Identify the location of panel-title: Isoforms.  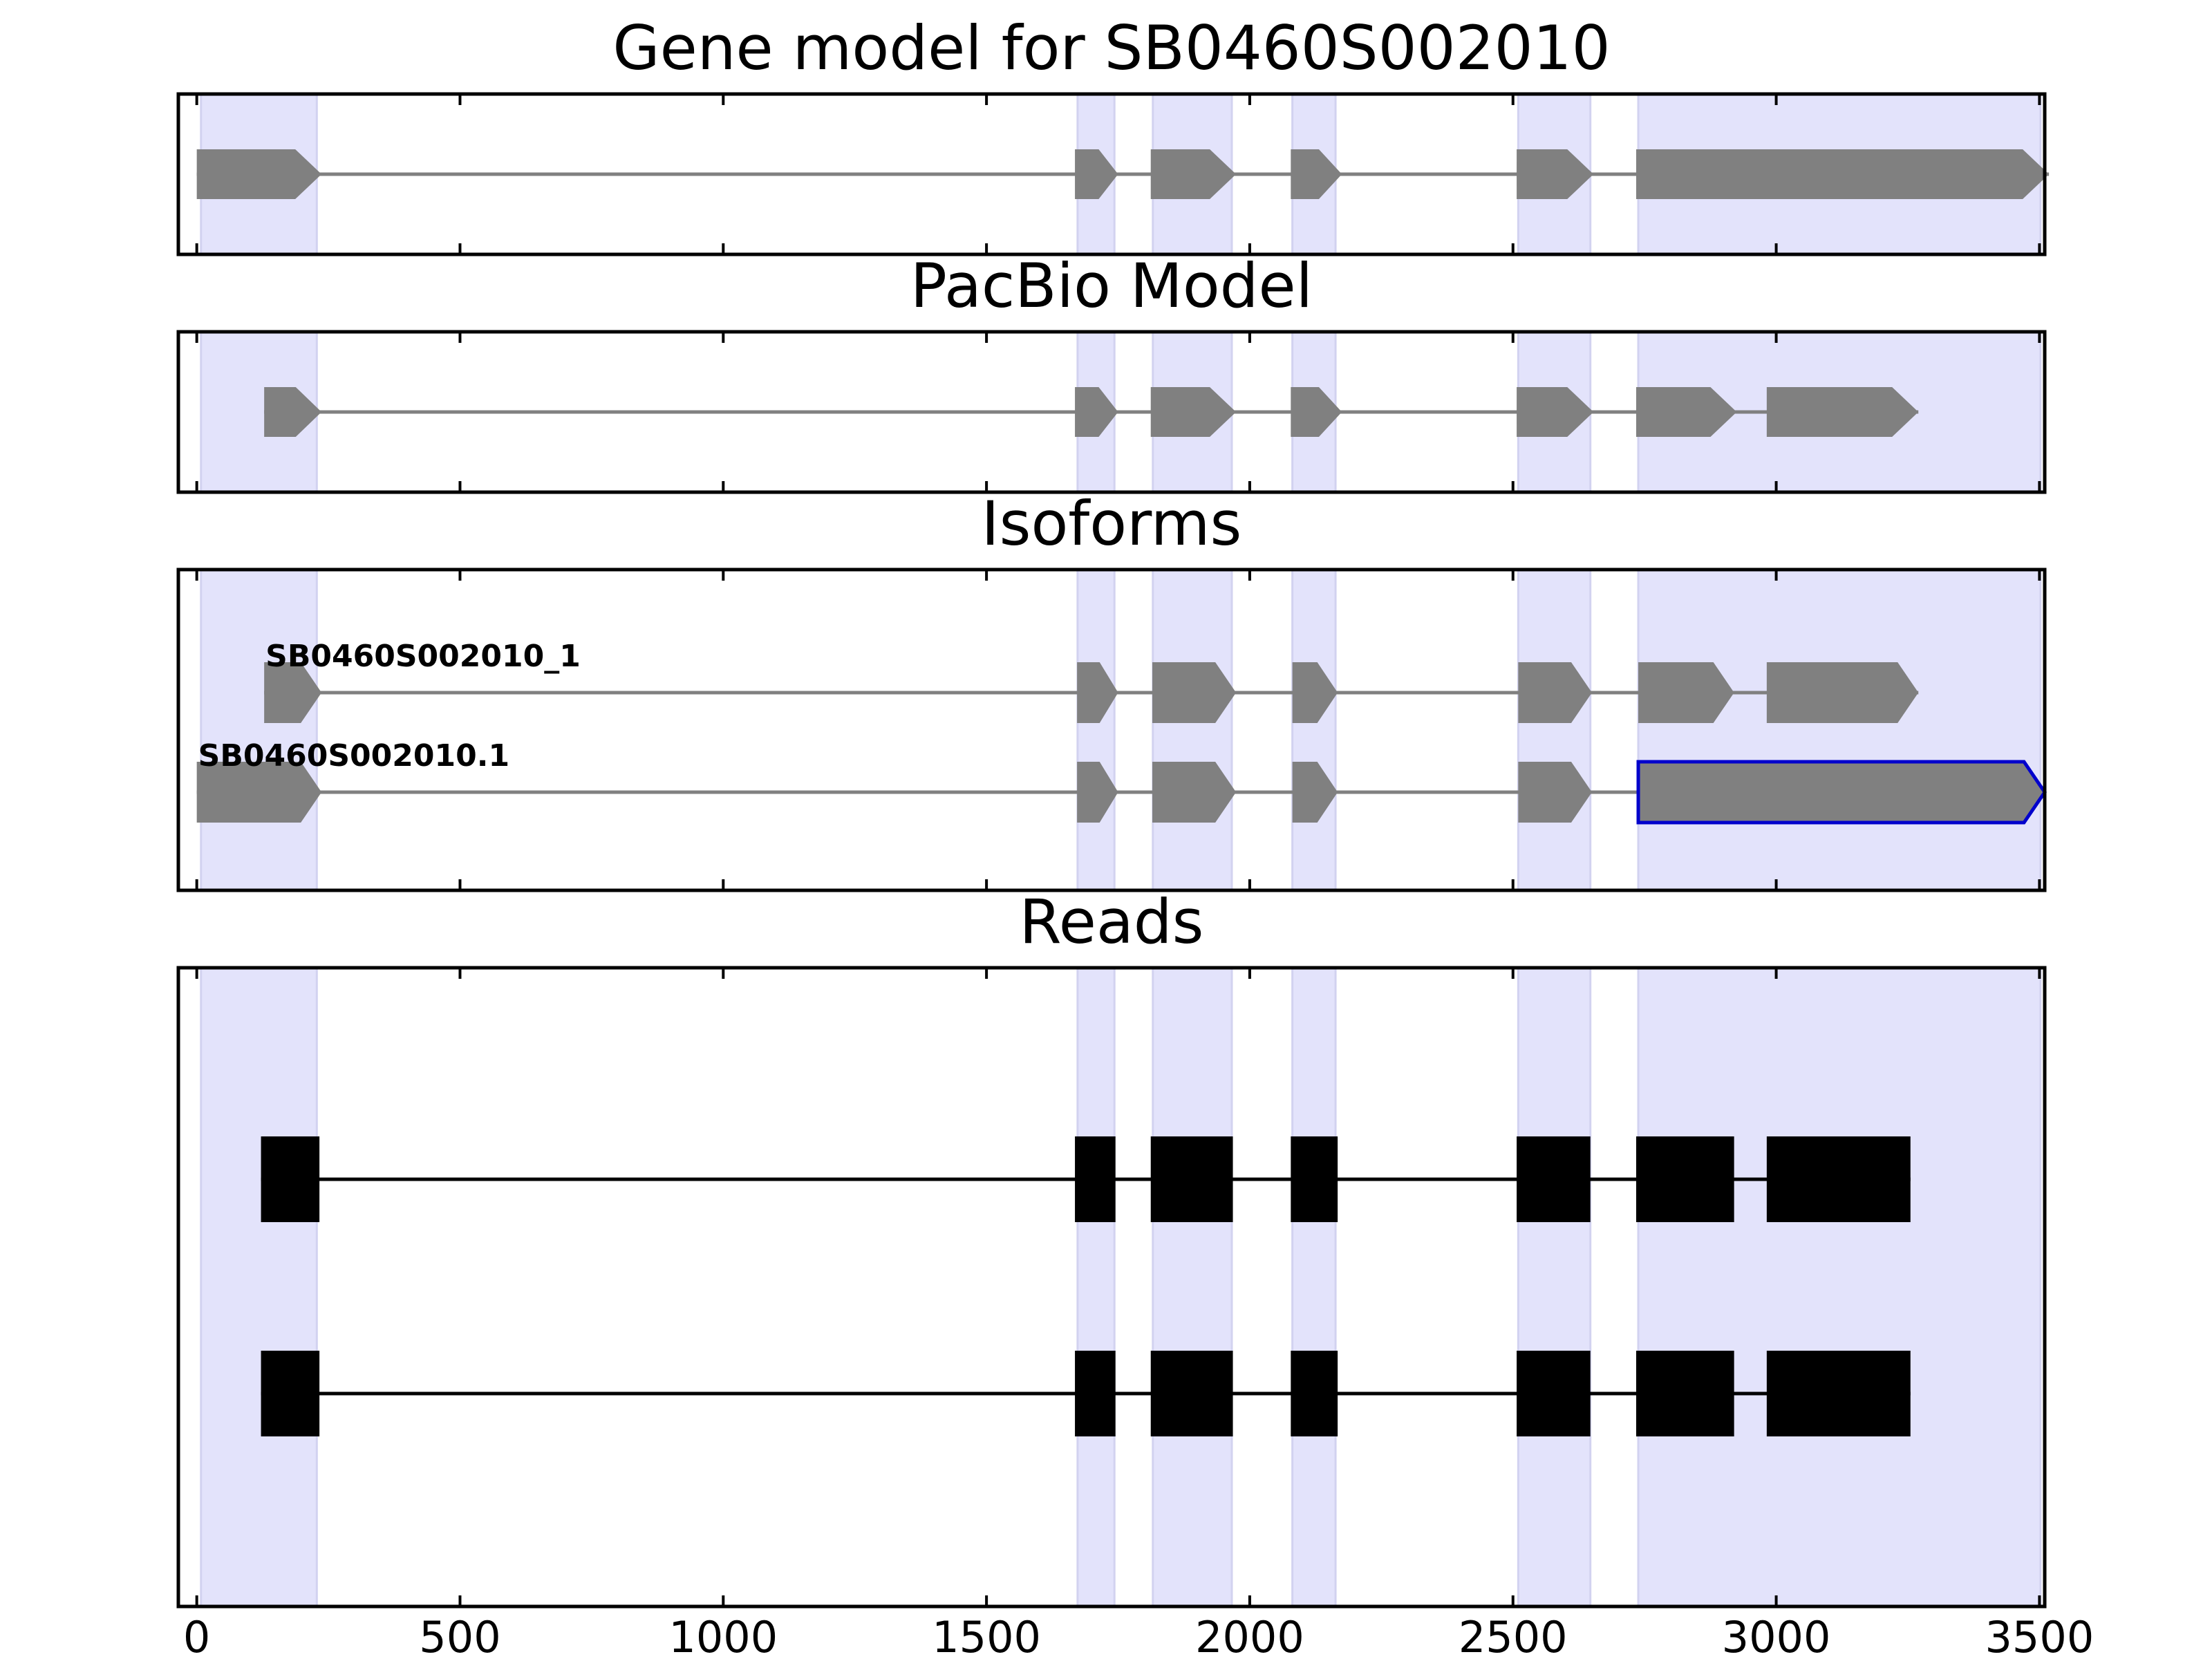
(1112, 523).